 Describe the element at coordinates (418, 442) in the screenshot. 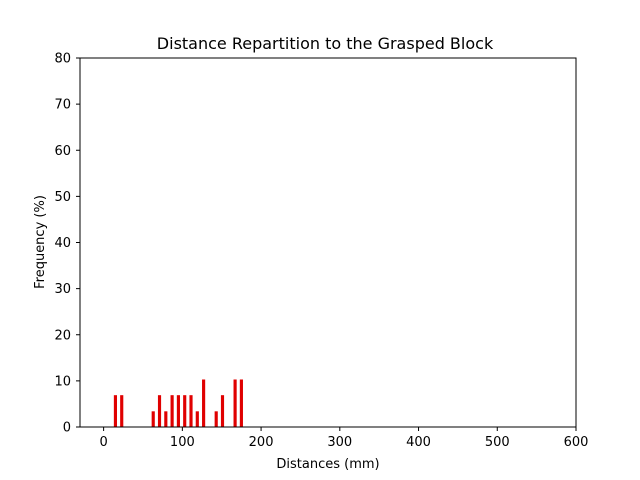

I see `x-tick-label: 400` at that location.